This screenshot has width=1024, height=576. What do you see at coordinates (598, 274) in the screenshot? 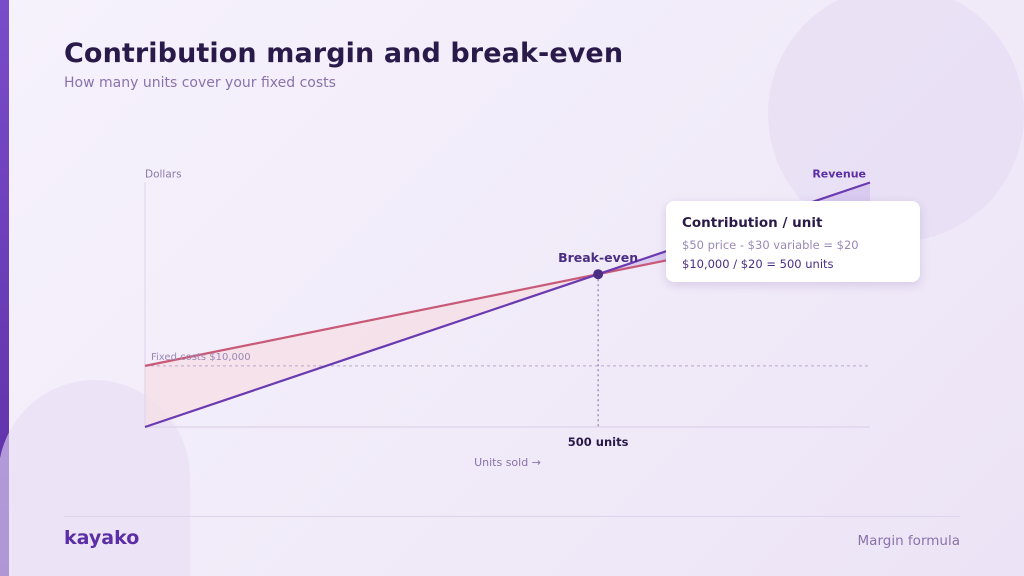
I see `break-even-point` at bounding box center [598, 274].